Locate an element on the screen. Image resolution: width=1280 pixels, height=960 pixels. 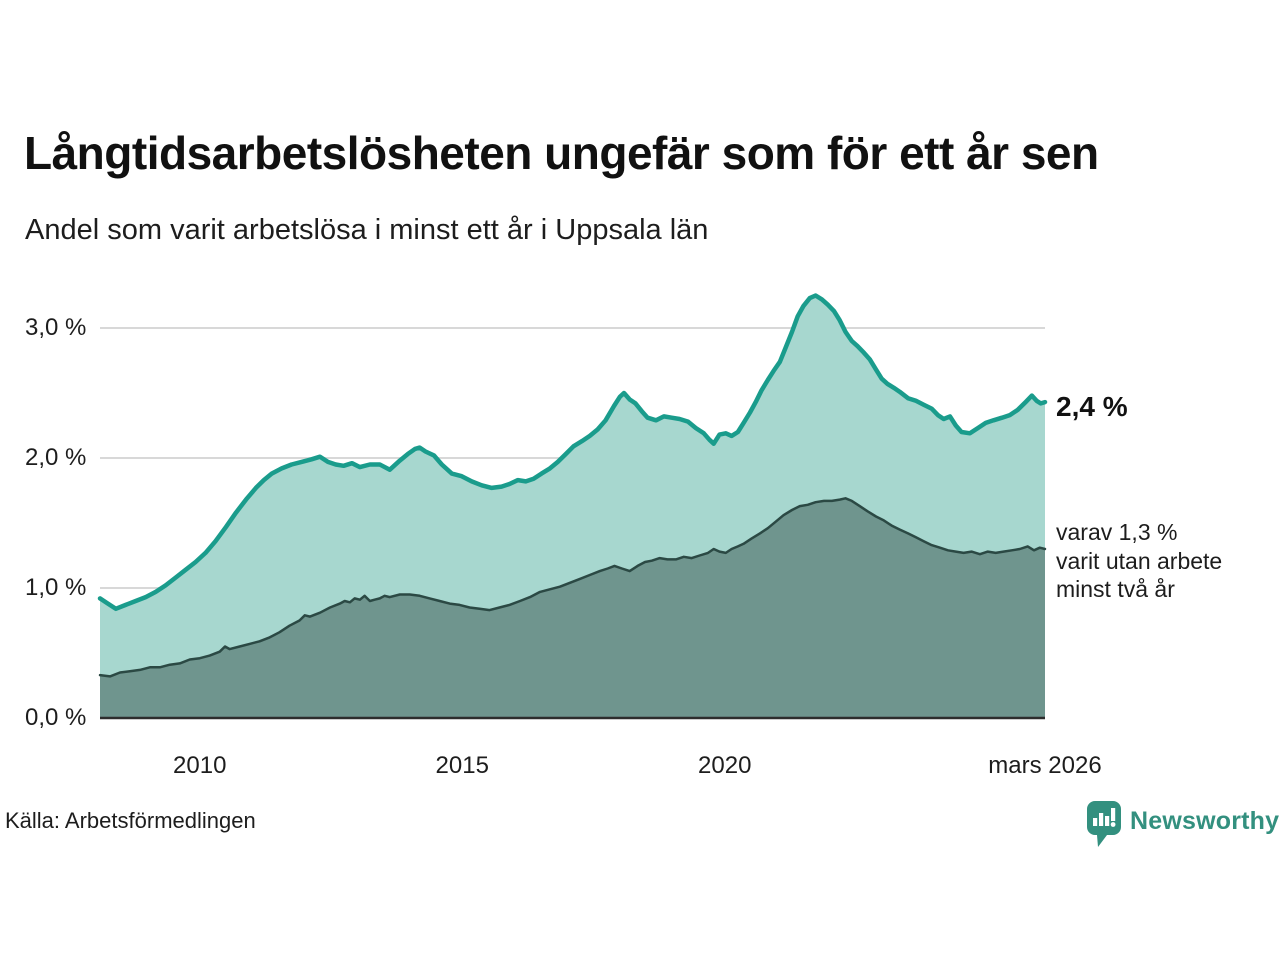
brand-lockup: Newsworthy is located at coordinates (1182, 825).